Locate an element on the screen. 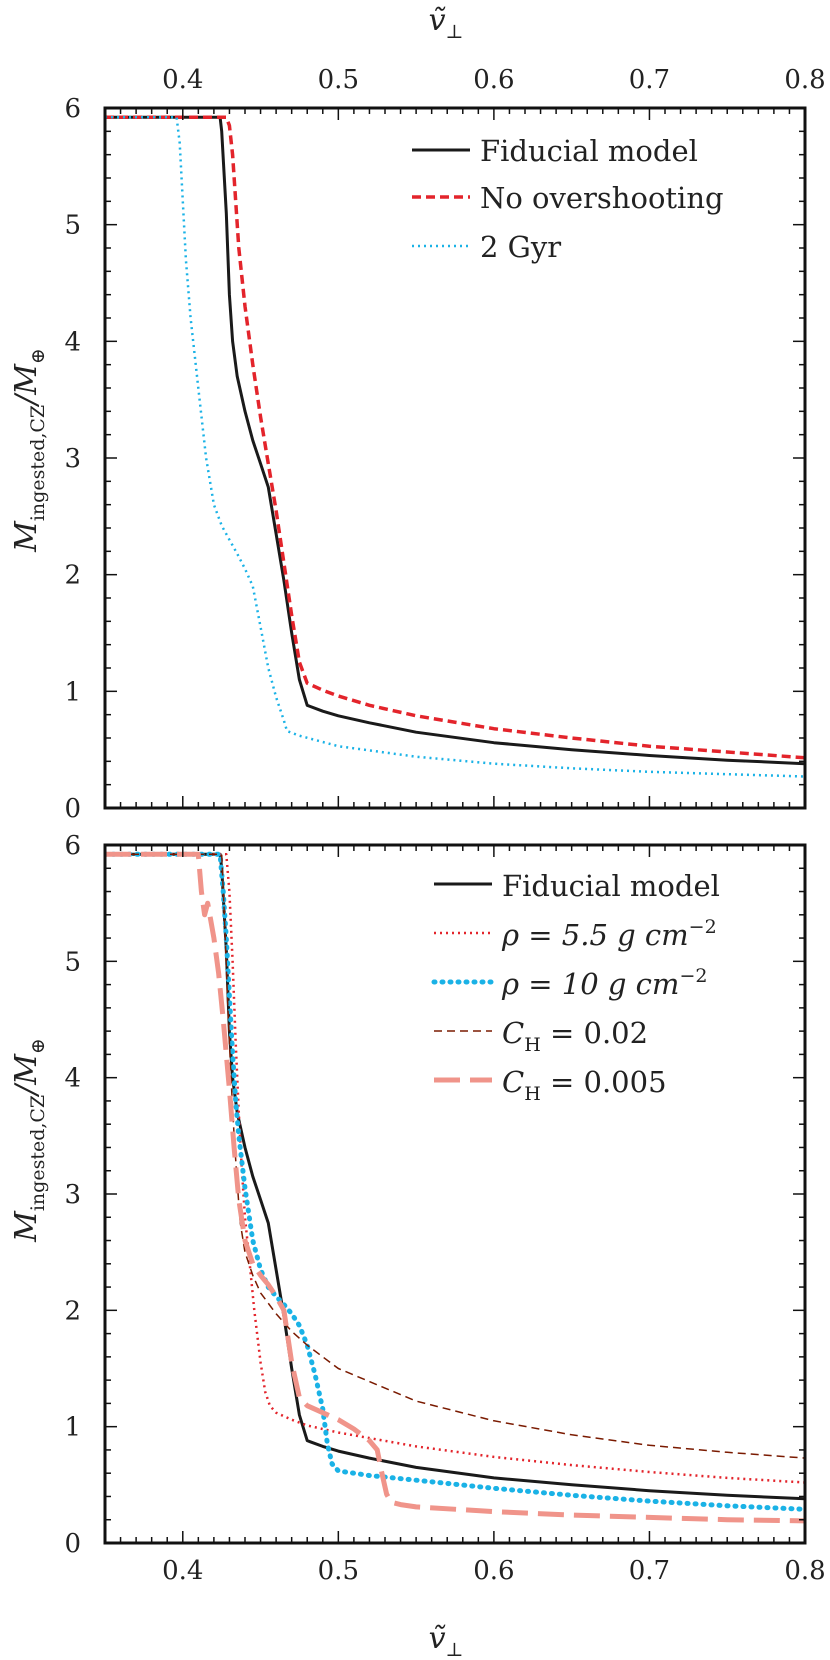 The height and width of the screenshot is (1660, 830). x-axis-label-bottom: ṽ⊥ is located at coordinates (446, 1640).